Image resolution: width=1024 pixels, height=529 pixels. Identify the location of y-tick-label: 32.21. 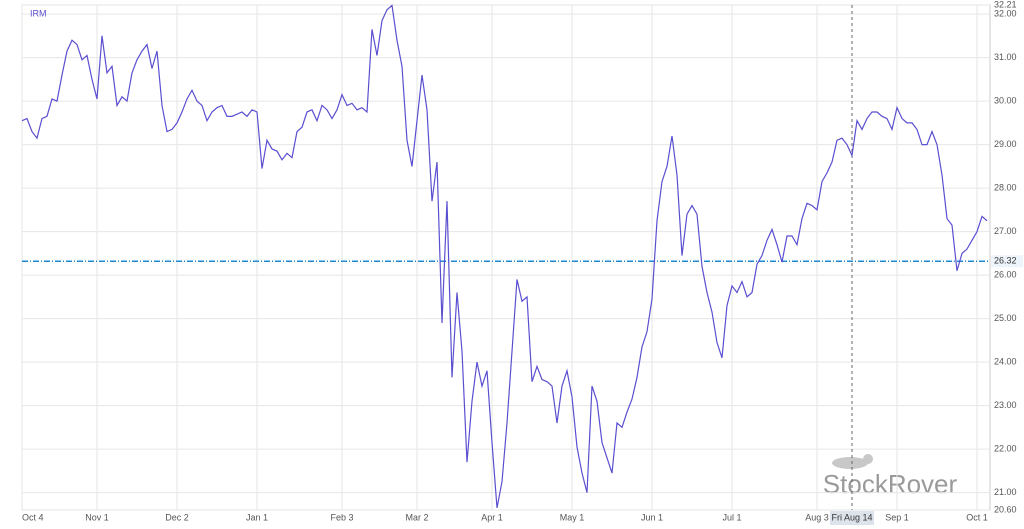
(1005, 4).